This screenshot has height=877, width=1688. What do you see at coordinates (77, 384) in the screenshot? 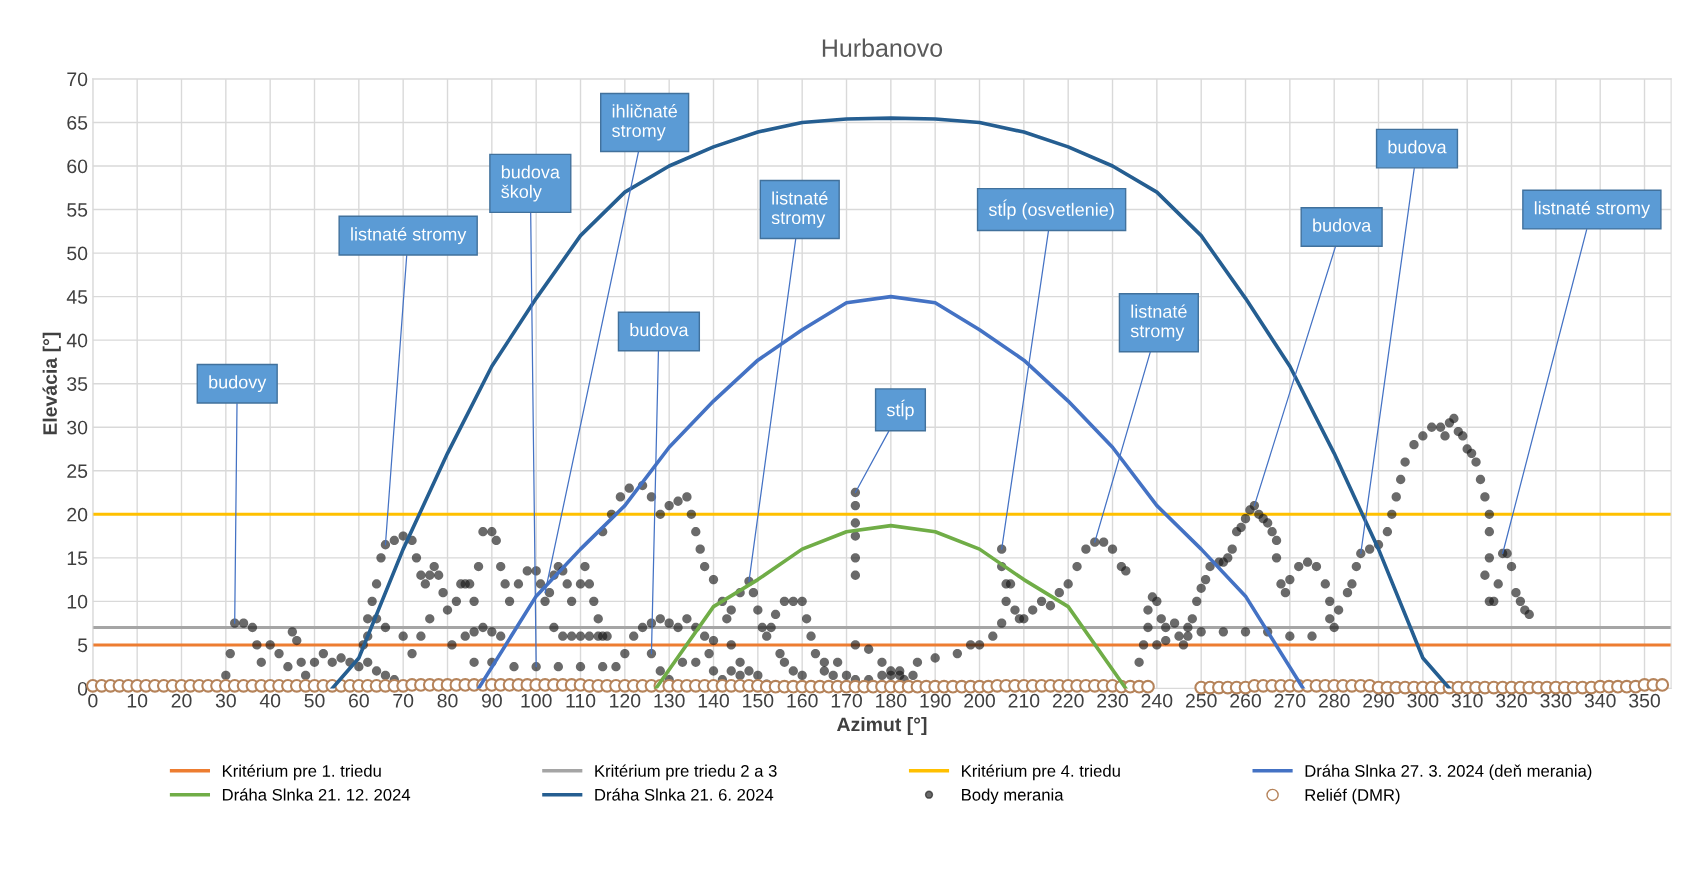
I see `y-tick-label: 35` at bounding box center [77, 384].